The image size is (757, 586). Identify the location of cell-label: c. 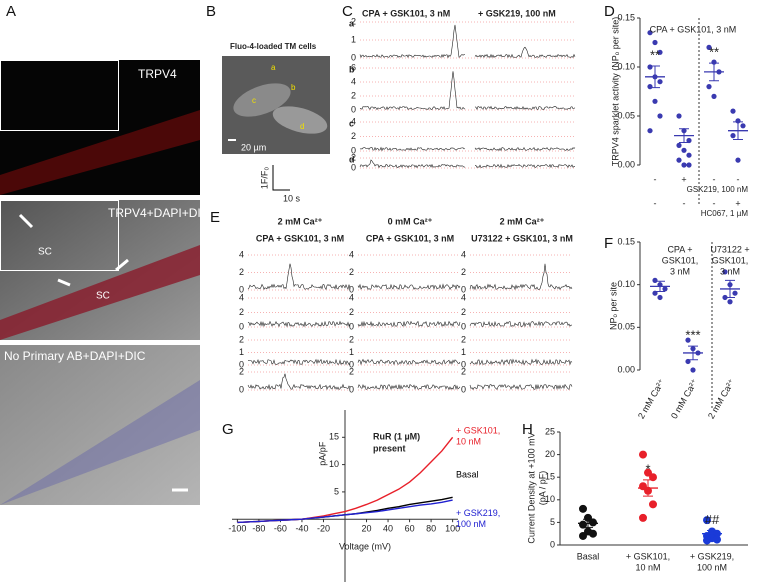
(254, 100).